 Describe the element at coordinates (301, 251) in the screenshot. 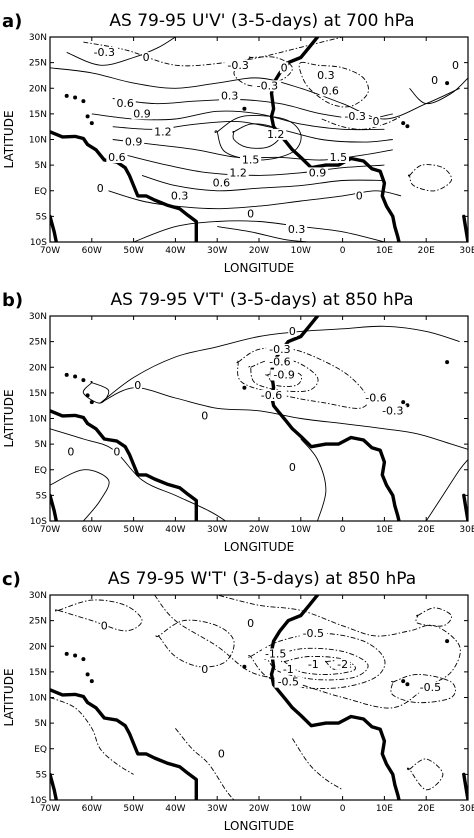

I see `x-tick-label: 10W` at that location.